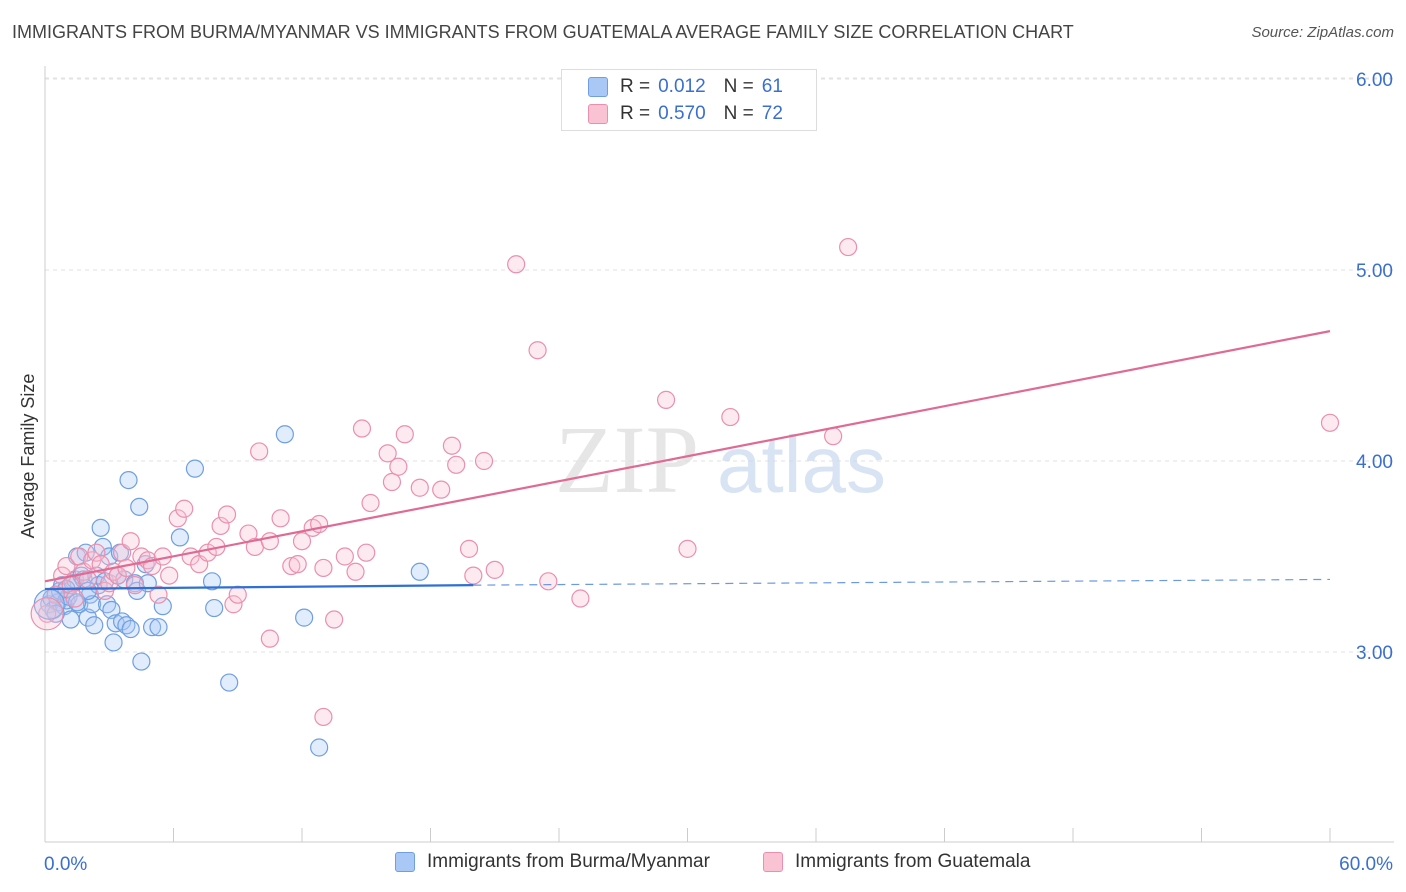 The image size is (1406, 892). I want to click on stats-row-guatemala: R = 0.570 N = 72, so click(685, 114).